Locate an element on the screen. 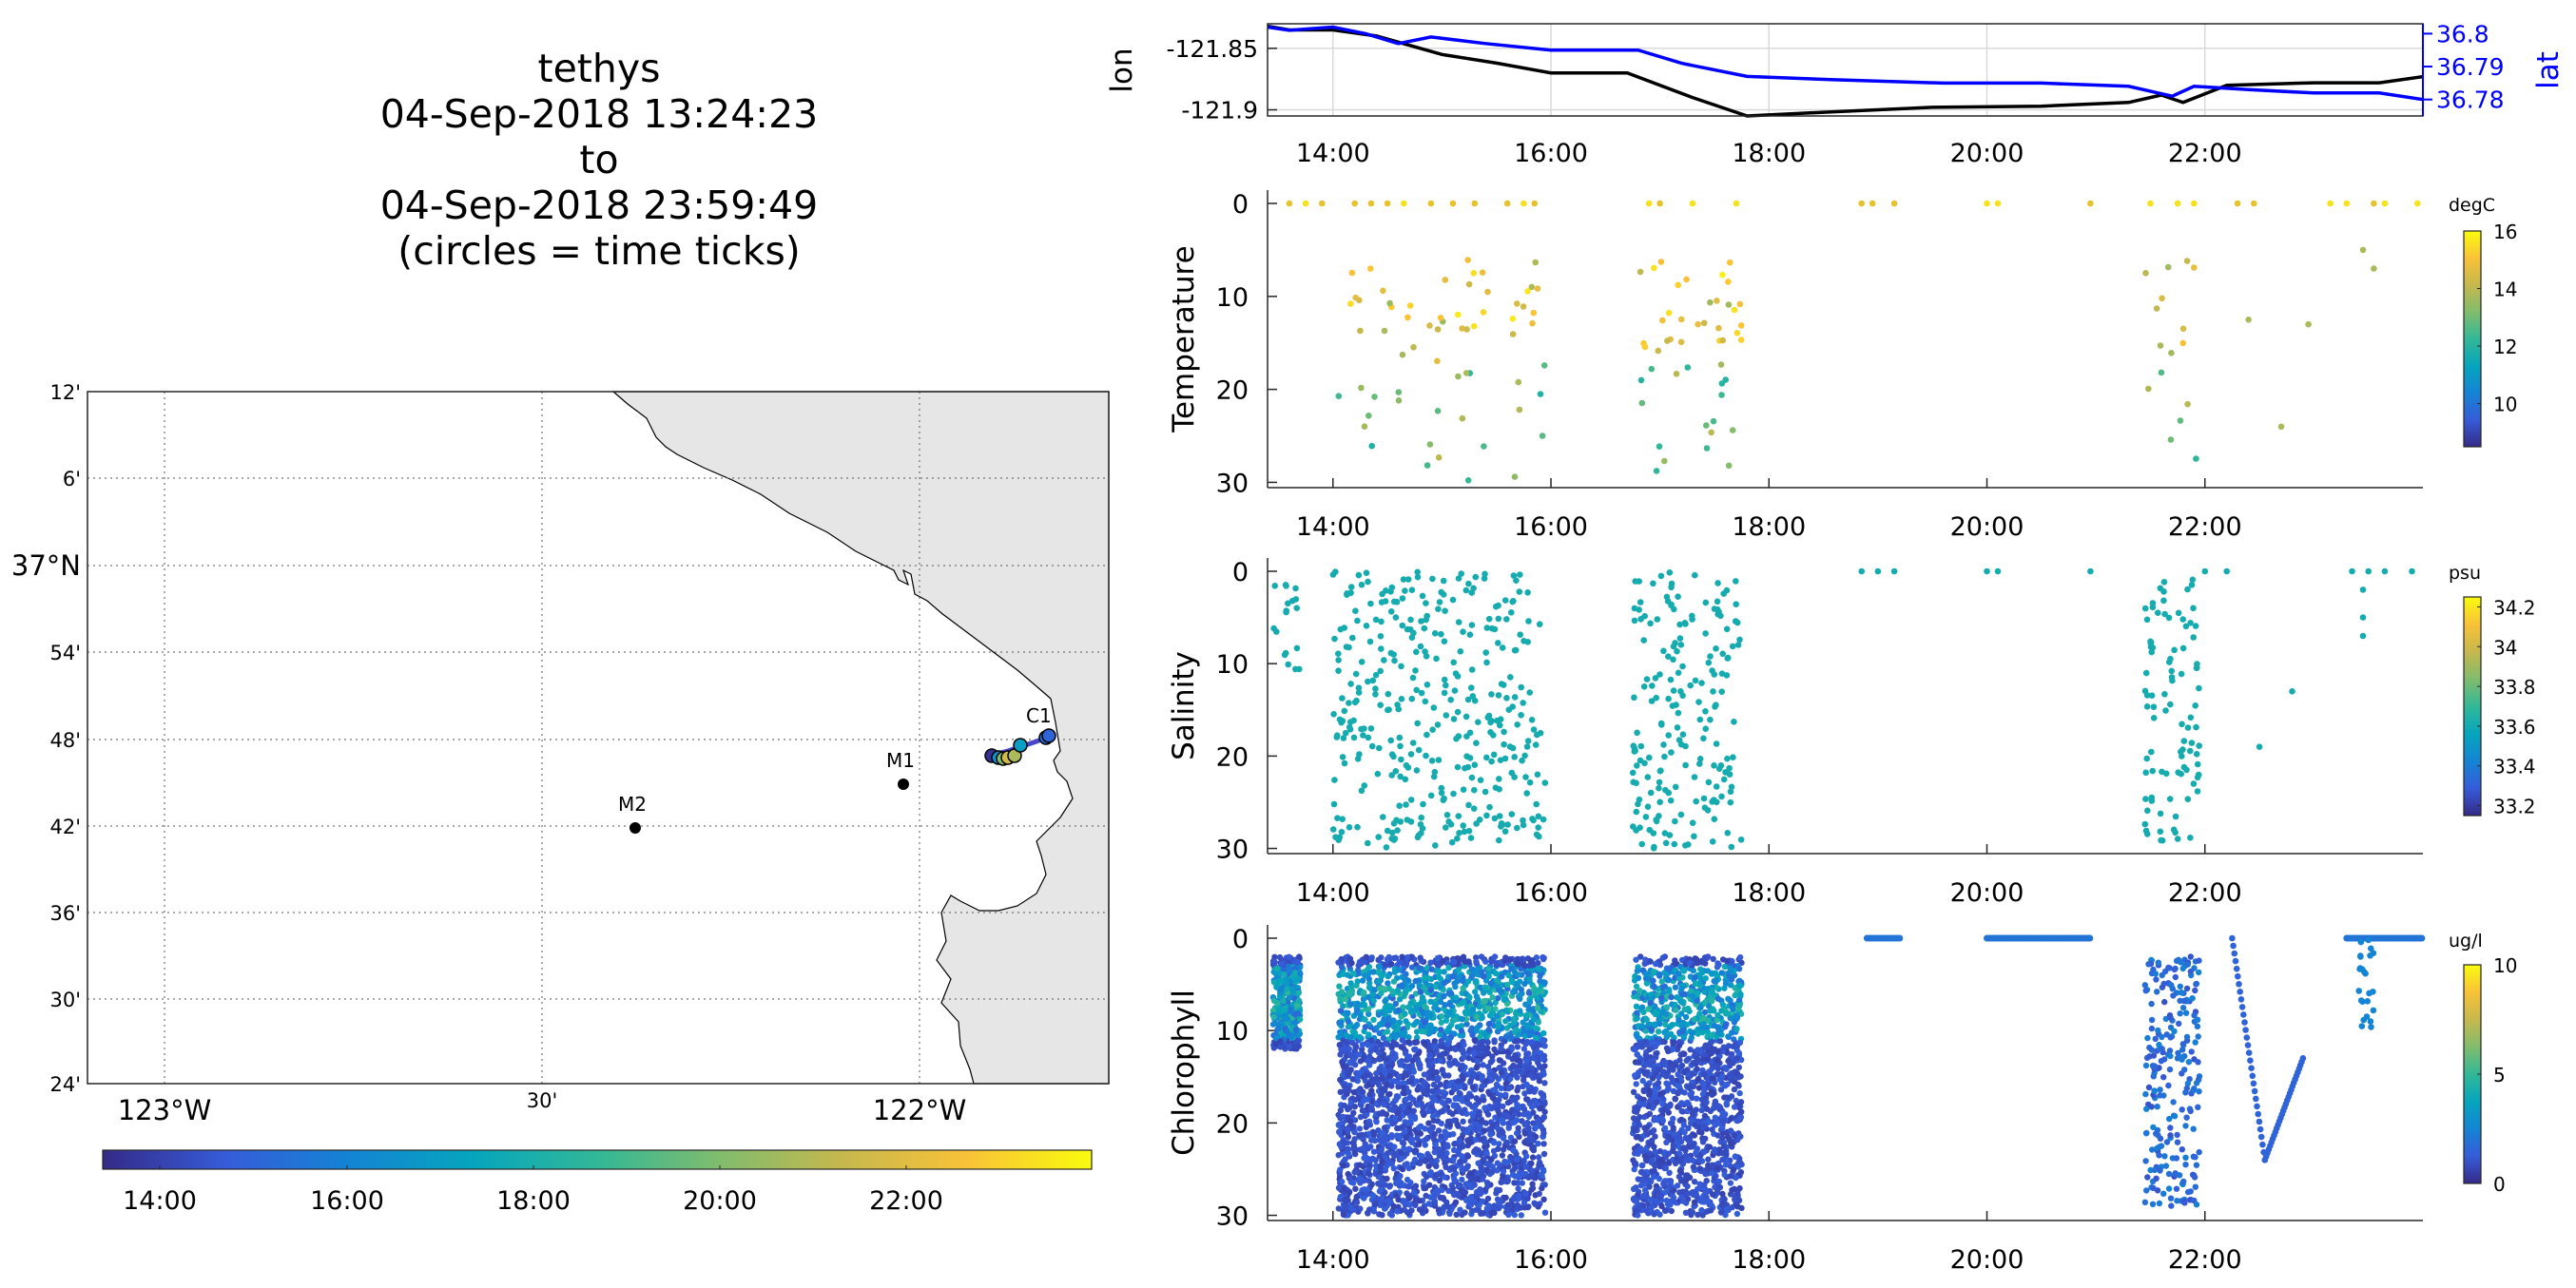  colorbar-tick-label: 14 is located at coordinates (2505, 290).